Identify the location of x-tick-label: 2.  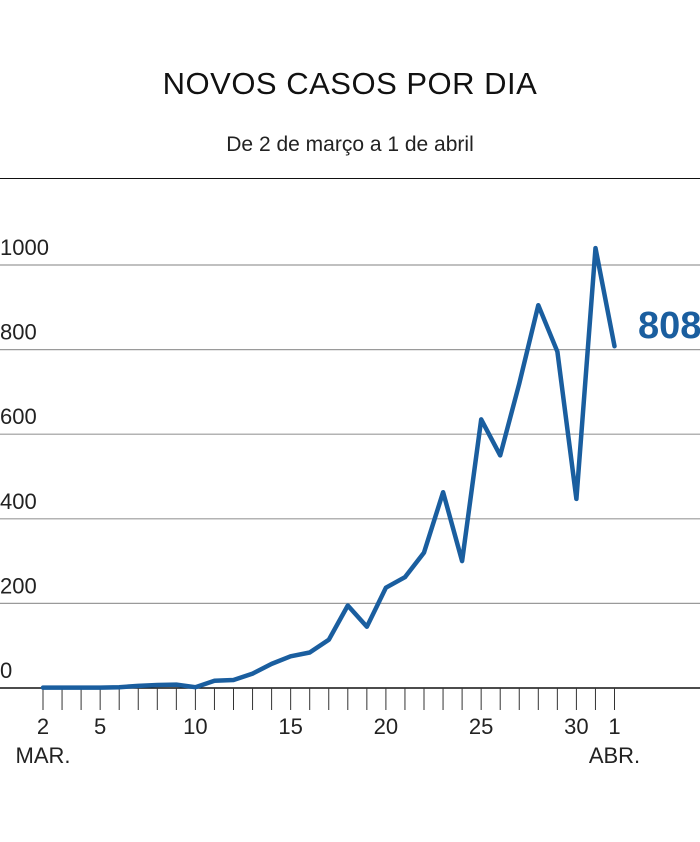
(43, 726).